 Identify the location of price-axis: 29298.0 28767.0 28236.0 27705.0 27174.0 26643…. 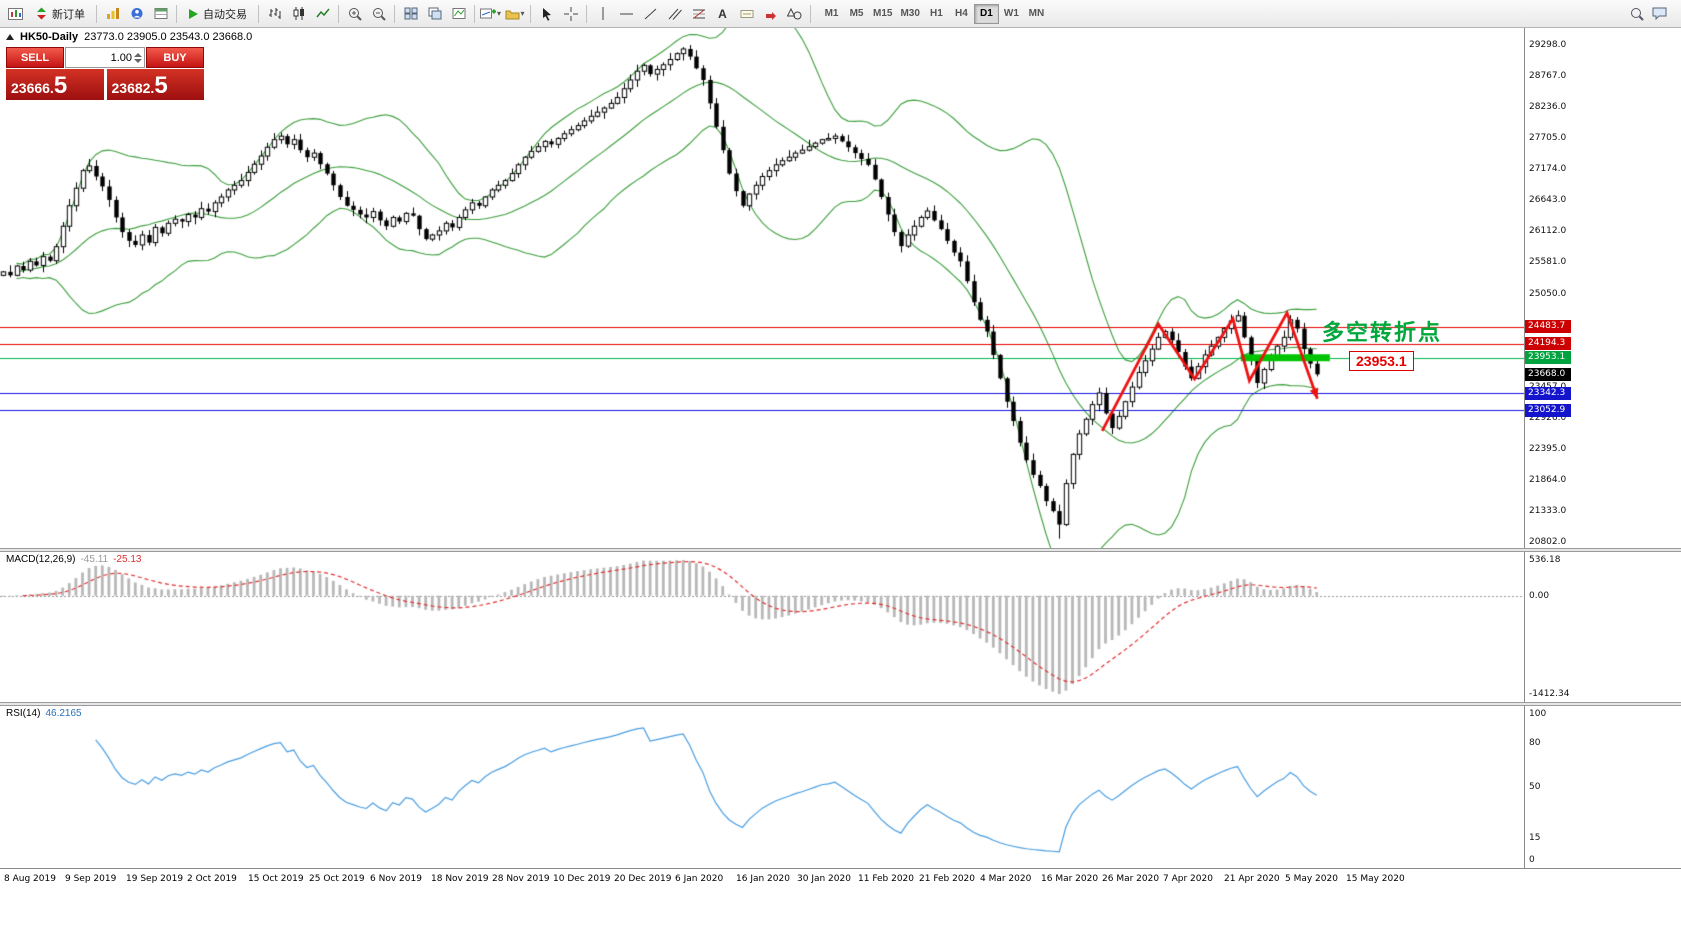
(1602, 288).